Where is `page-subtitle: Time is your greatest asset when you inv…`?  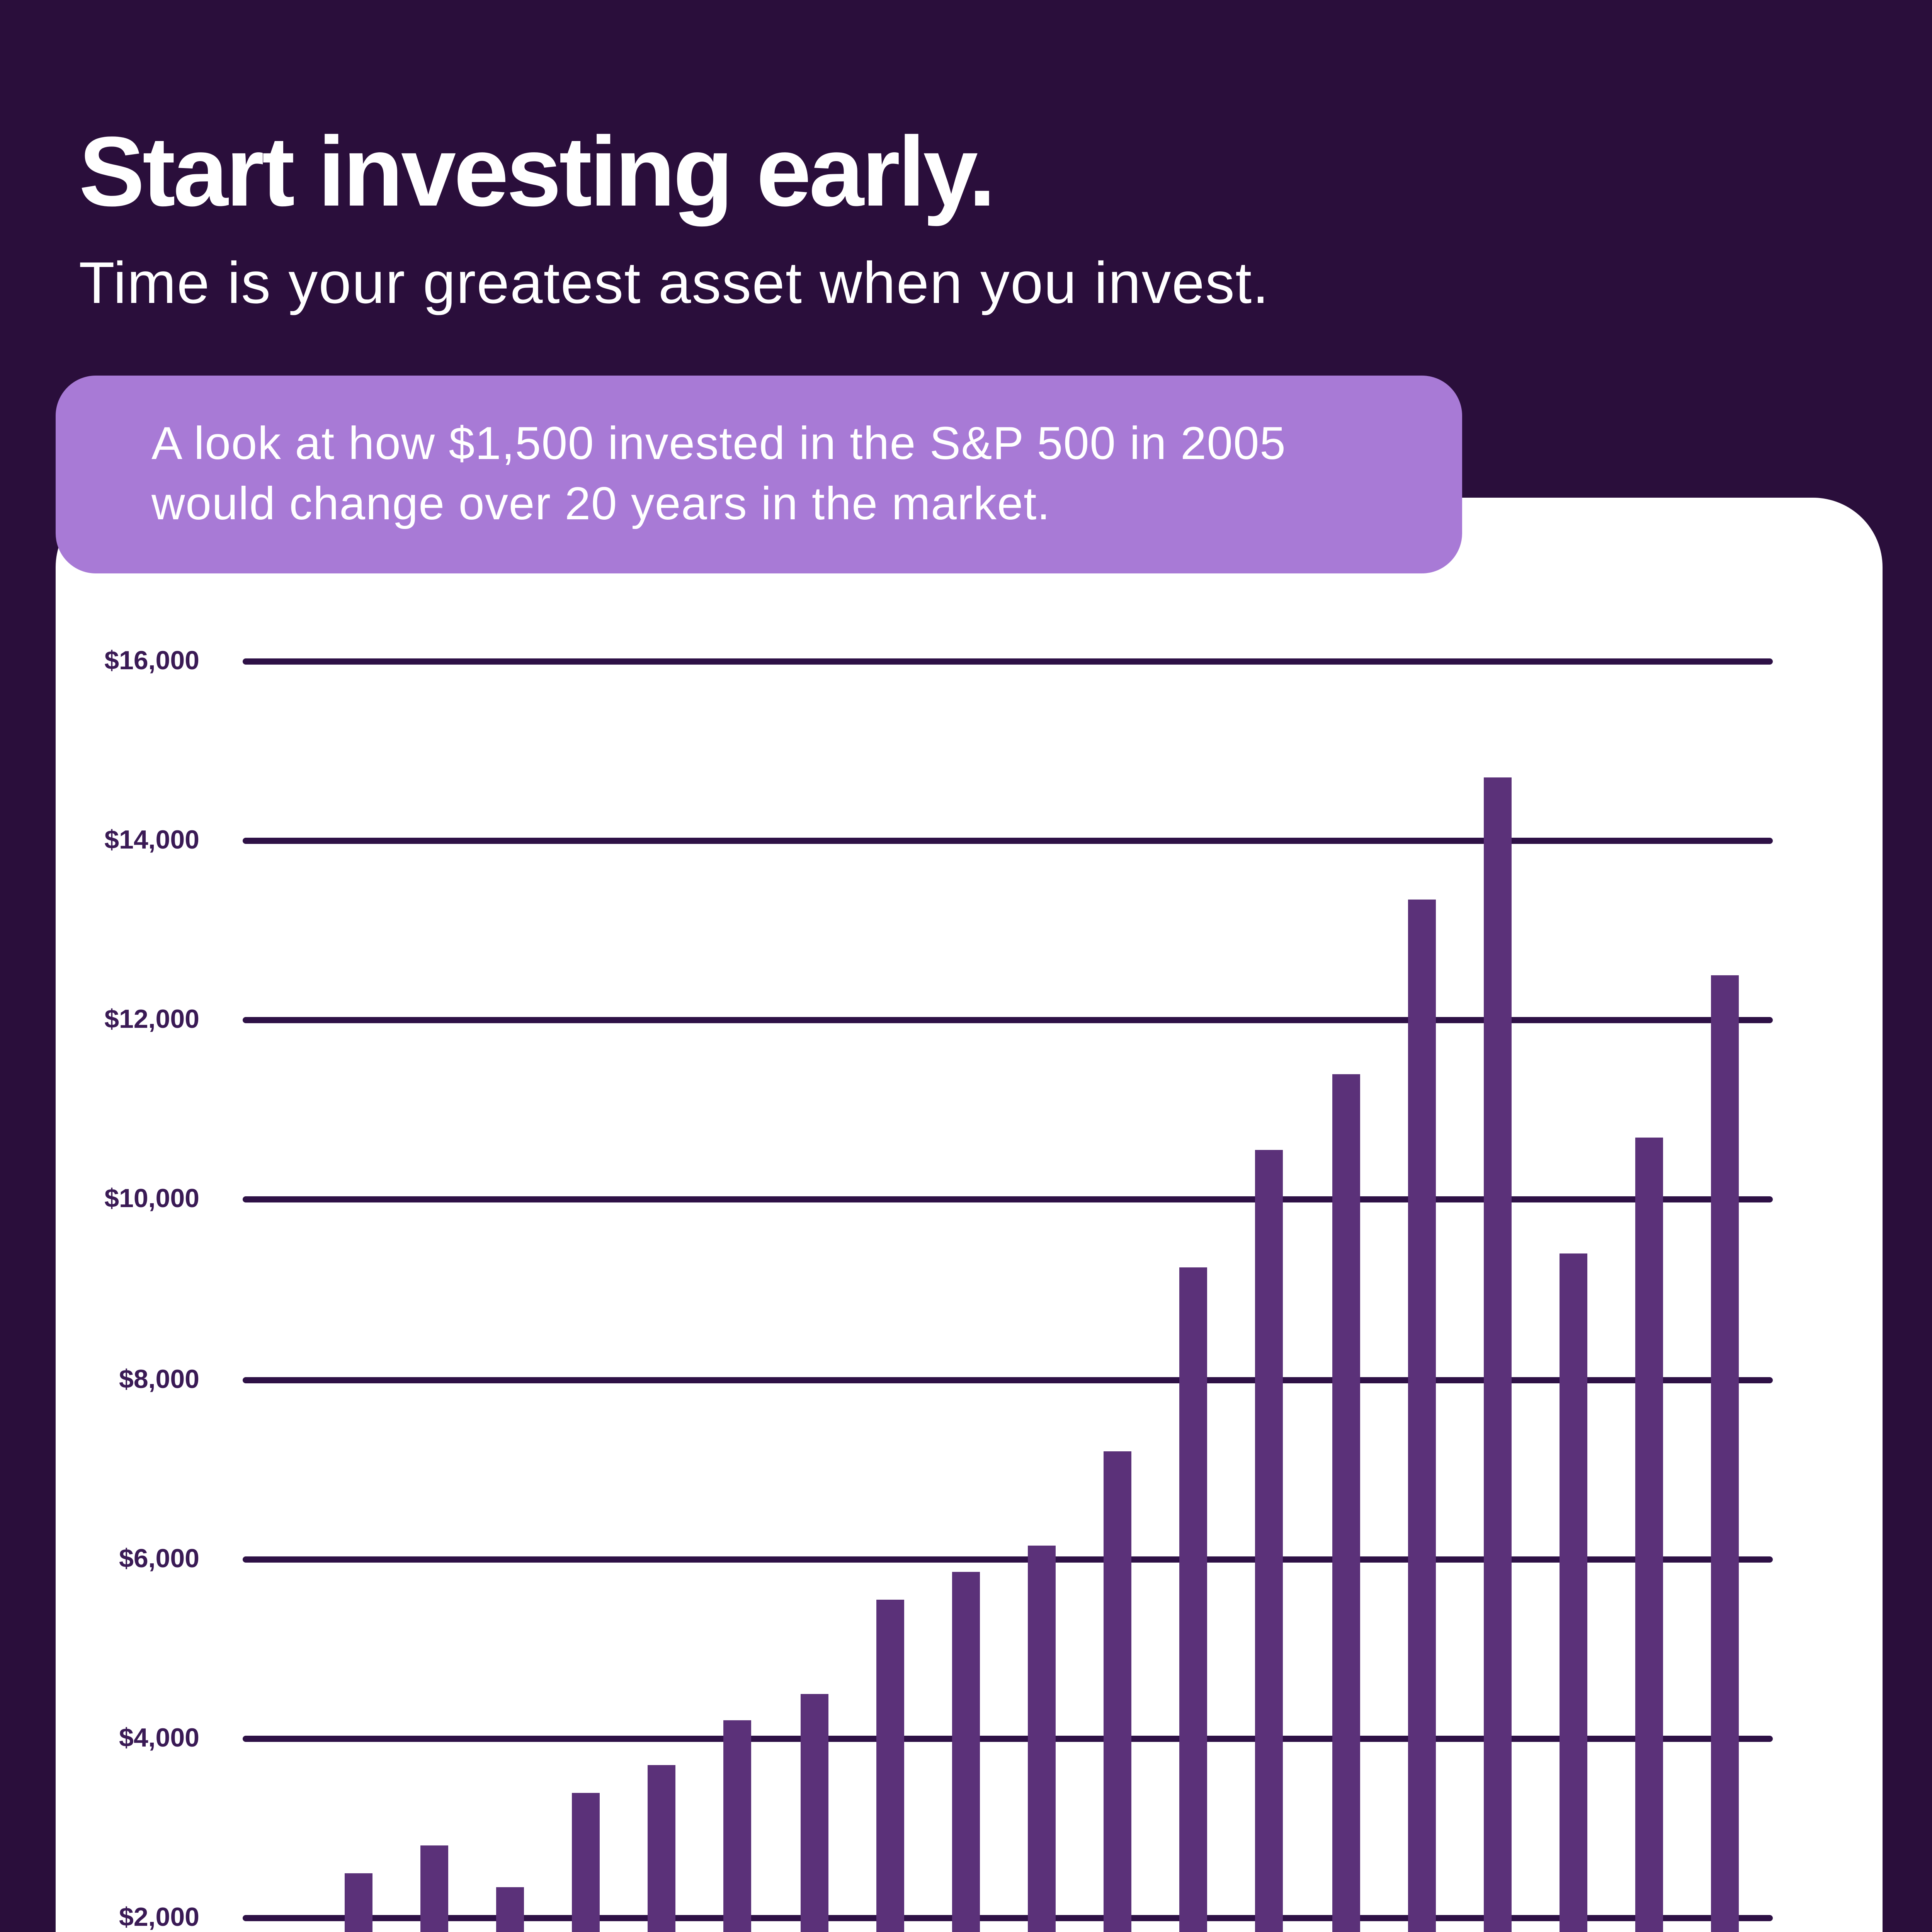
page-subtitle: Time is your greatest asset when you inv… is located at coordinates (674, 284).